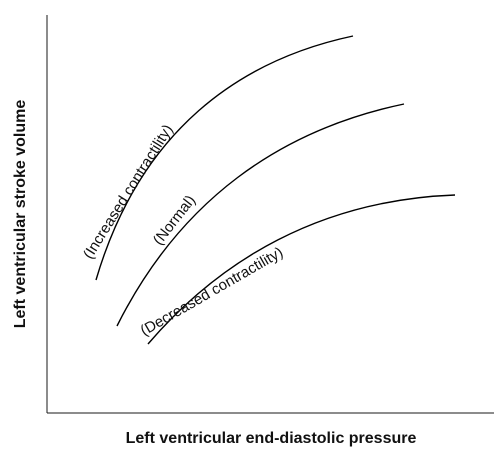 The width and height of the screenshot is (500, 455). I want to click on label-decreased-contractility: (Decreased contractility), so click(212, 292).